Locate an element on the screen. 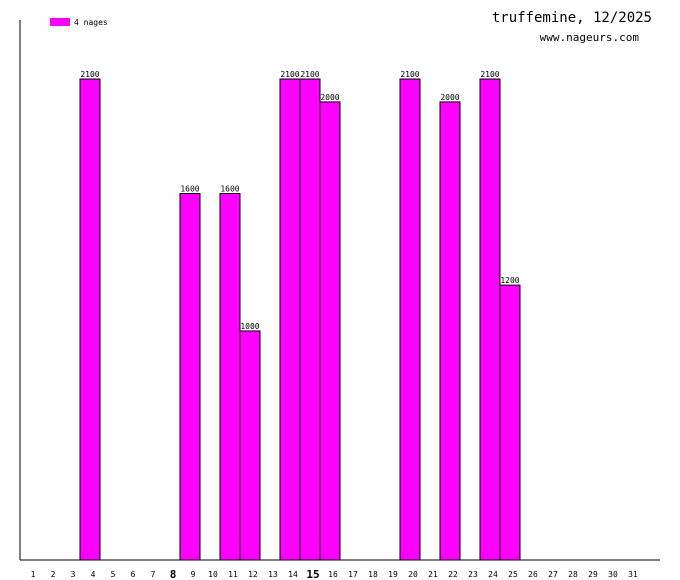 This screenshot has width=680, height=580. x-tick-label-12: 12 is located at coordinates (253, 574).